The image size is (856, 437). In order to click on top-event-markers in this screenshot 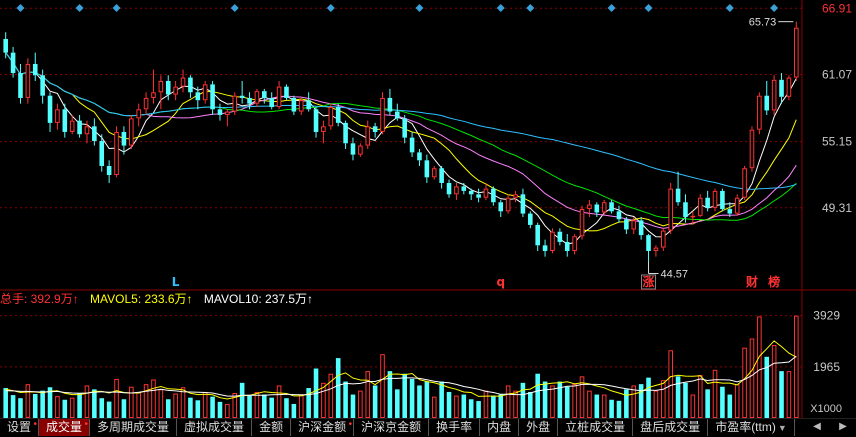, I will do `click(397, 8)`.